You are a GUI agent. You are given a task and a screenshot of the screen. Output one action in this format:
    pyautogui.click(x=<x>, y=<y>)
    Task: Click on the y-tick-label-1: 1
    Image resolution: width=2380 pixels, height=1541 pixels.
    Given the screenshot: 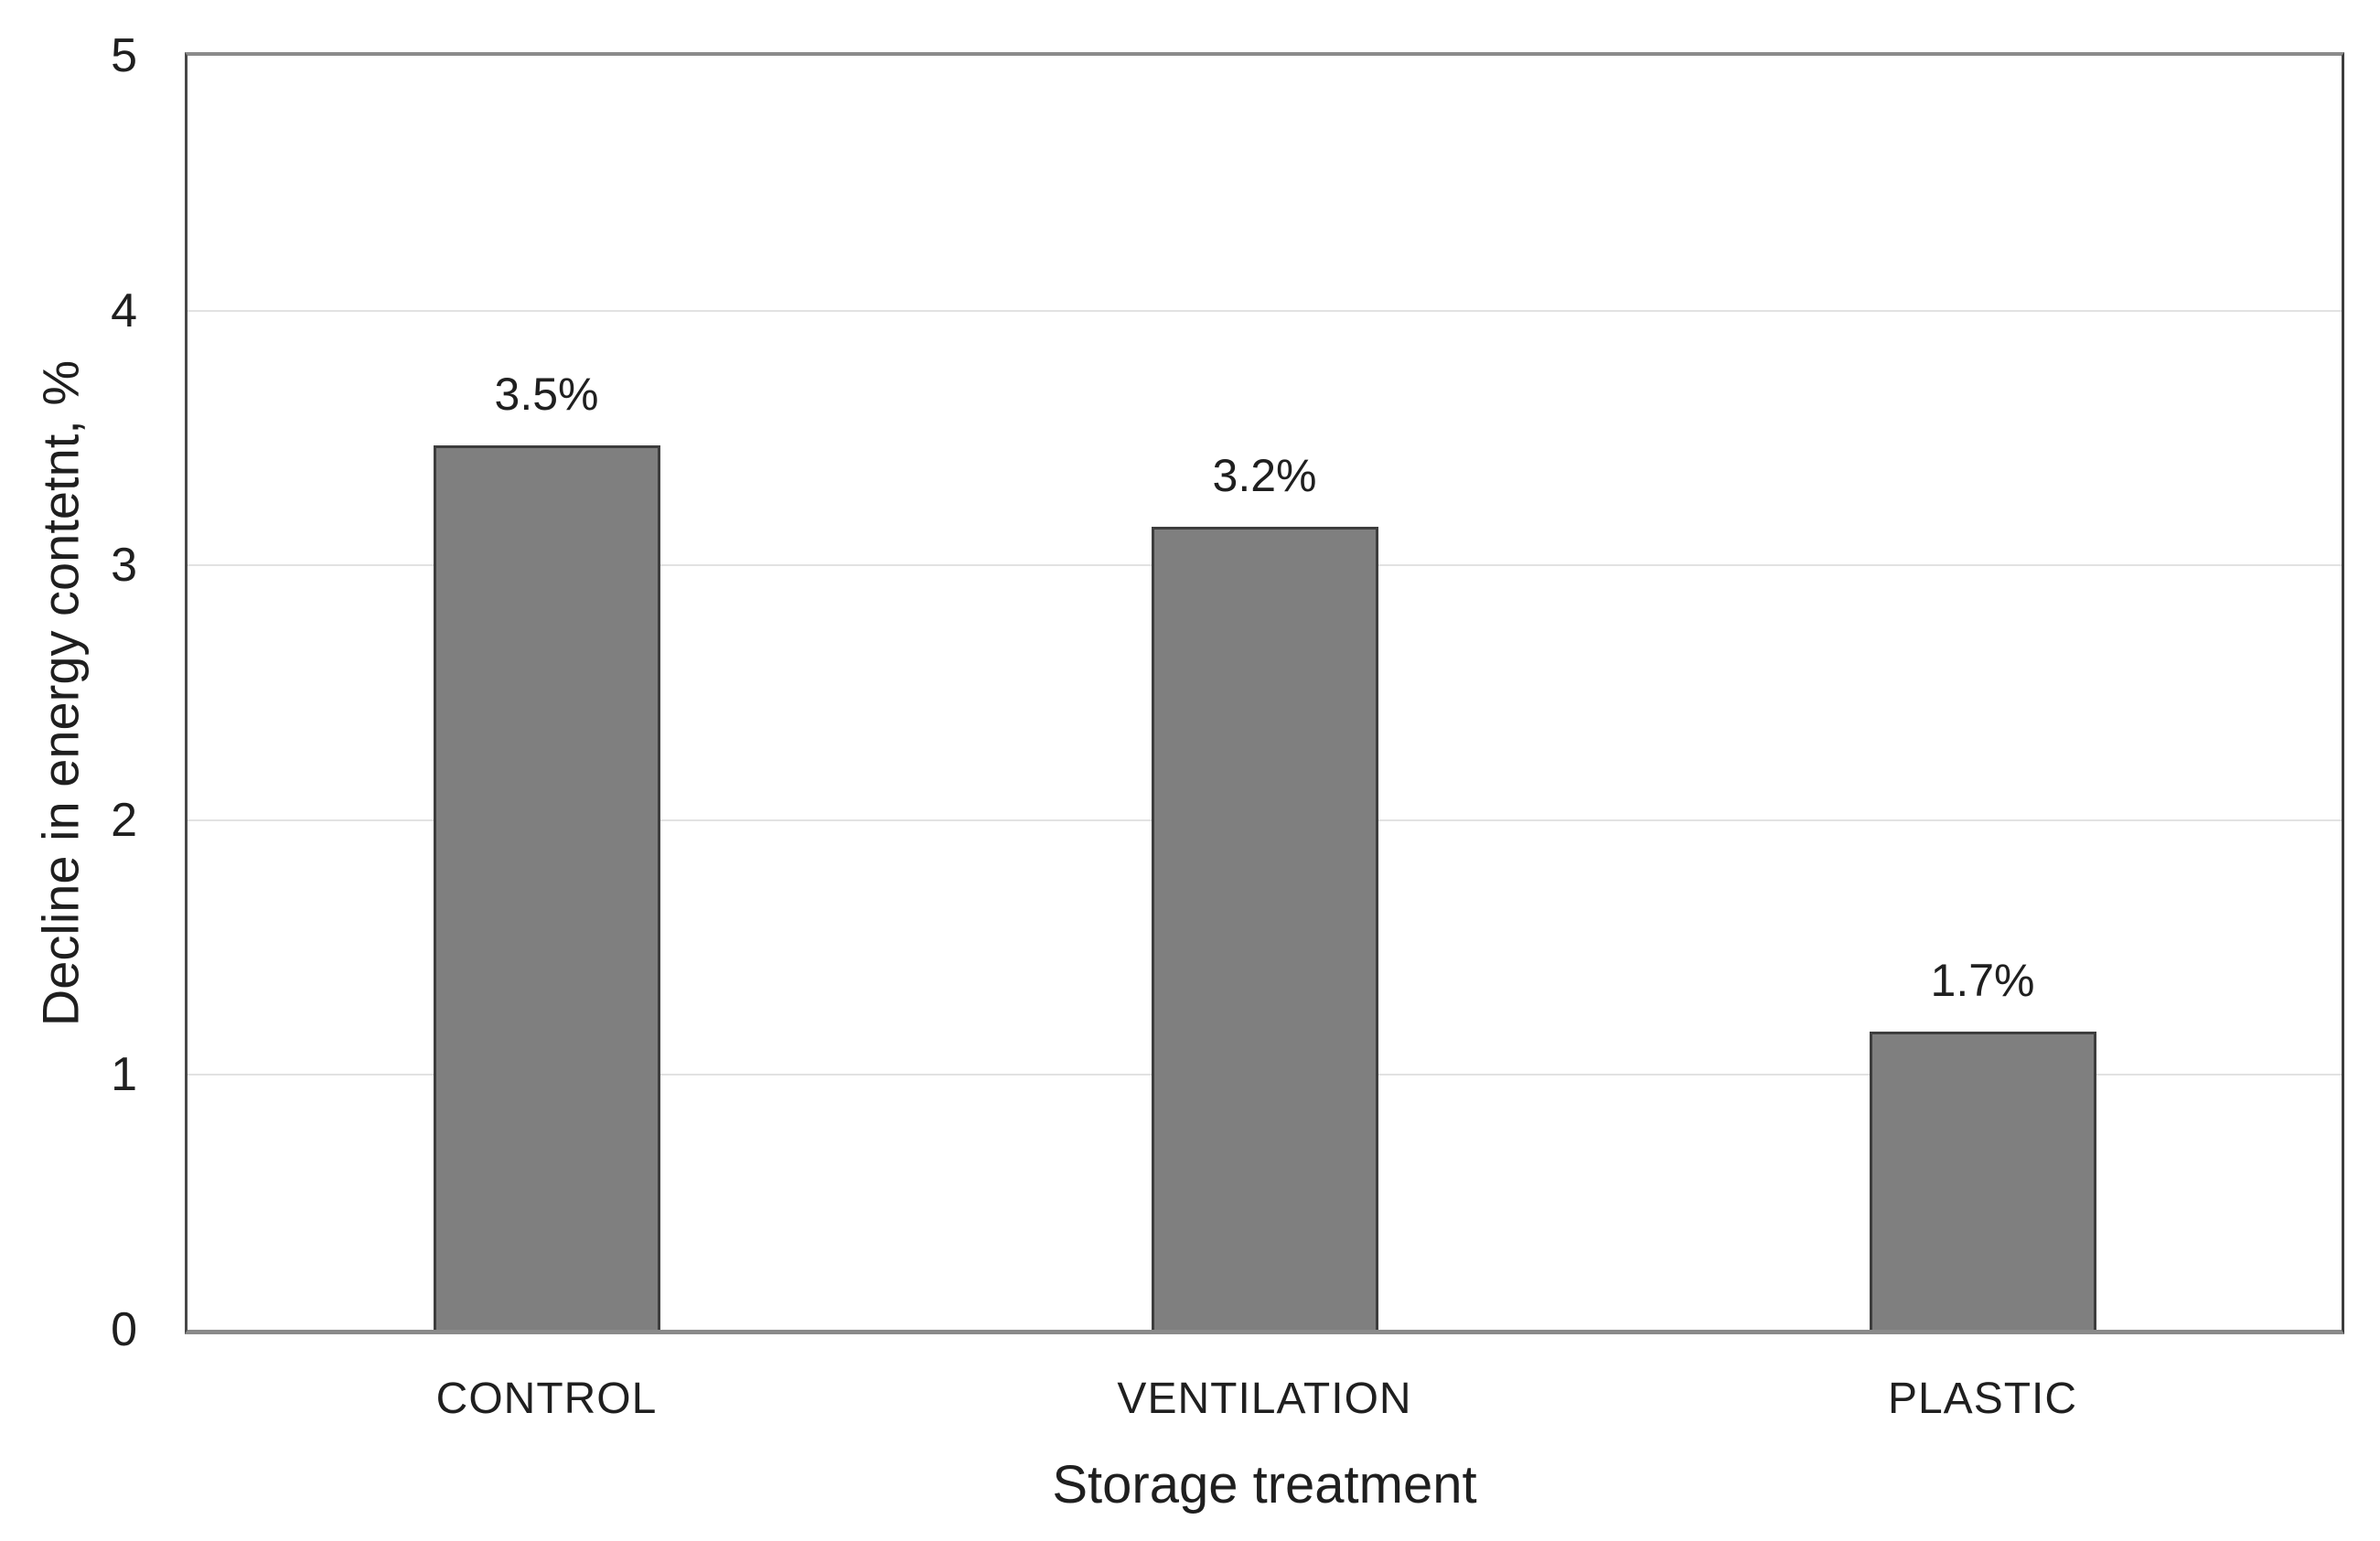 What is the action you would take?
    pyautogui.click(x=124, y=1075)
    